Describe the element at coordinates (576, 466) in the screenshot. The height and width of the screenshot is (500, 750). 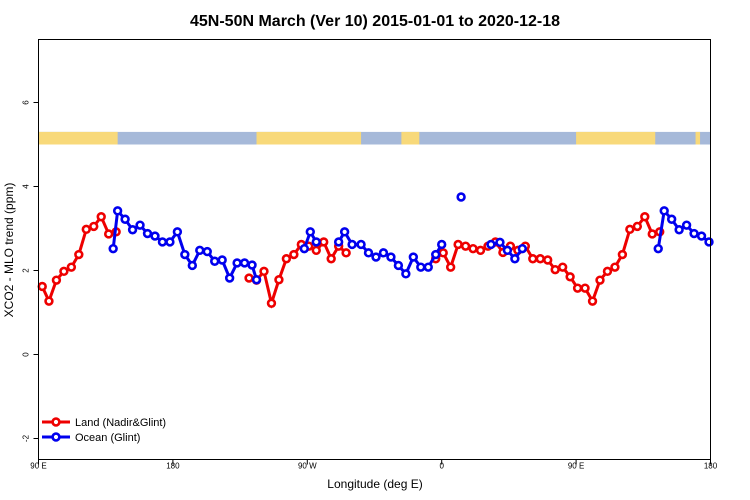
I see `x-tick-label: 90 E` at that location.